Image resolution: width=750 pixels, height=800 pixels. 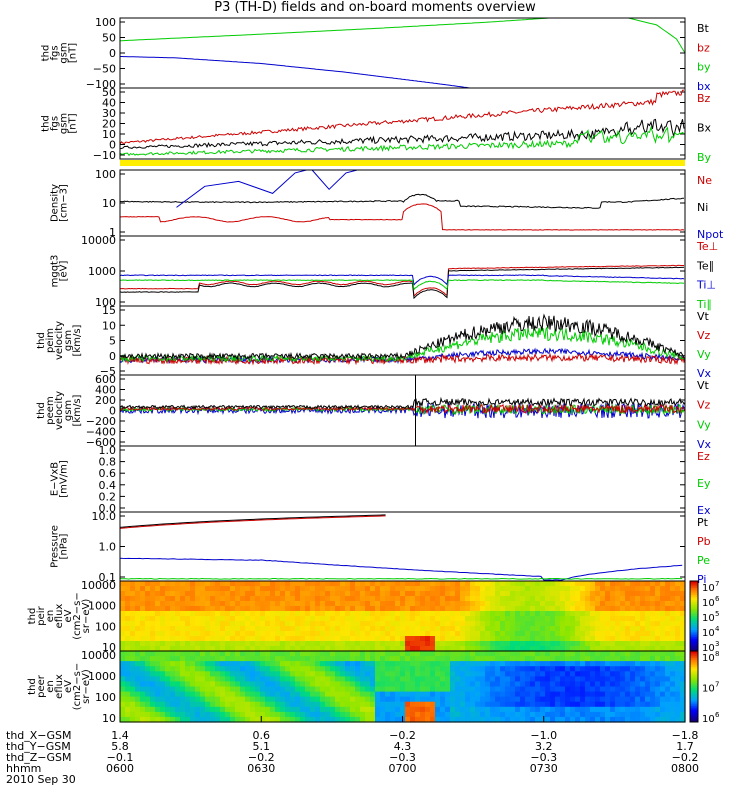 I want to click on legend-entry: Pt, so click(x=703, y=522).